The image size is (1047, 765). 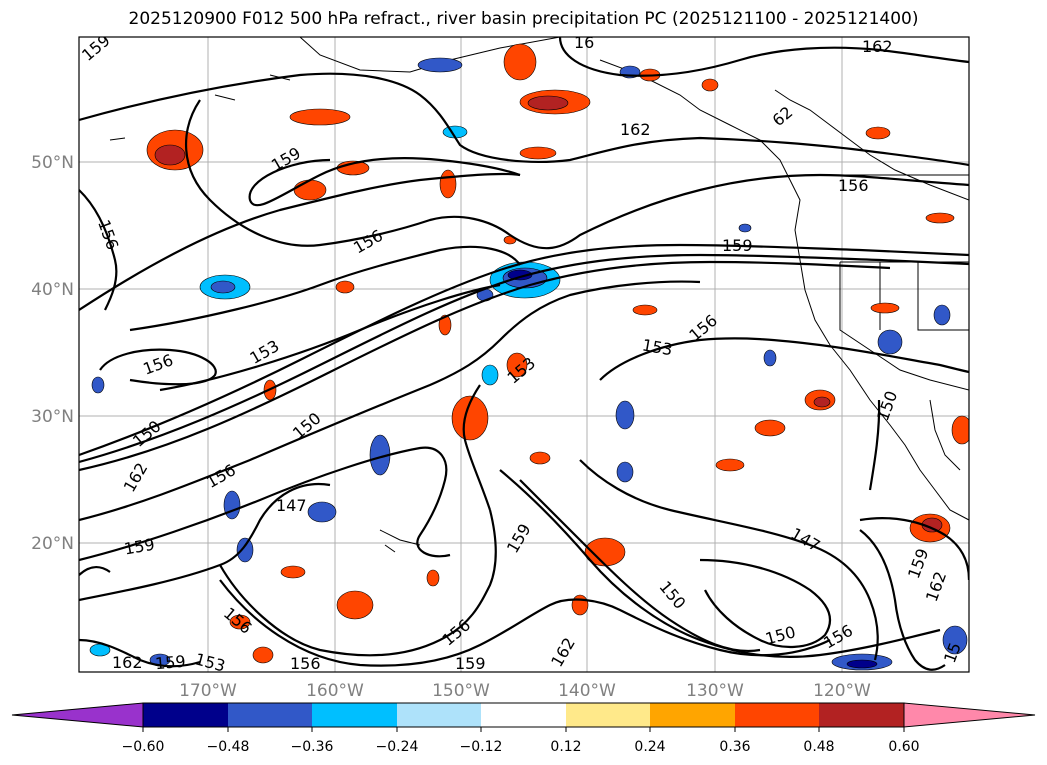 What do you see at coordinates (52, 417) in the screenshot?
I see `lat-label-30n: 30°N` at bounding box center [52, 417].